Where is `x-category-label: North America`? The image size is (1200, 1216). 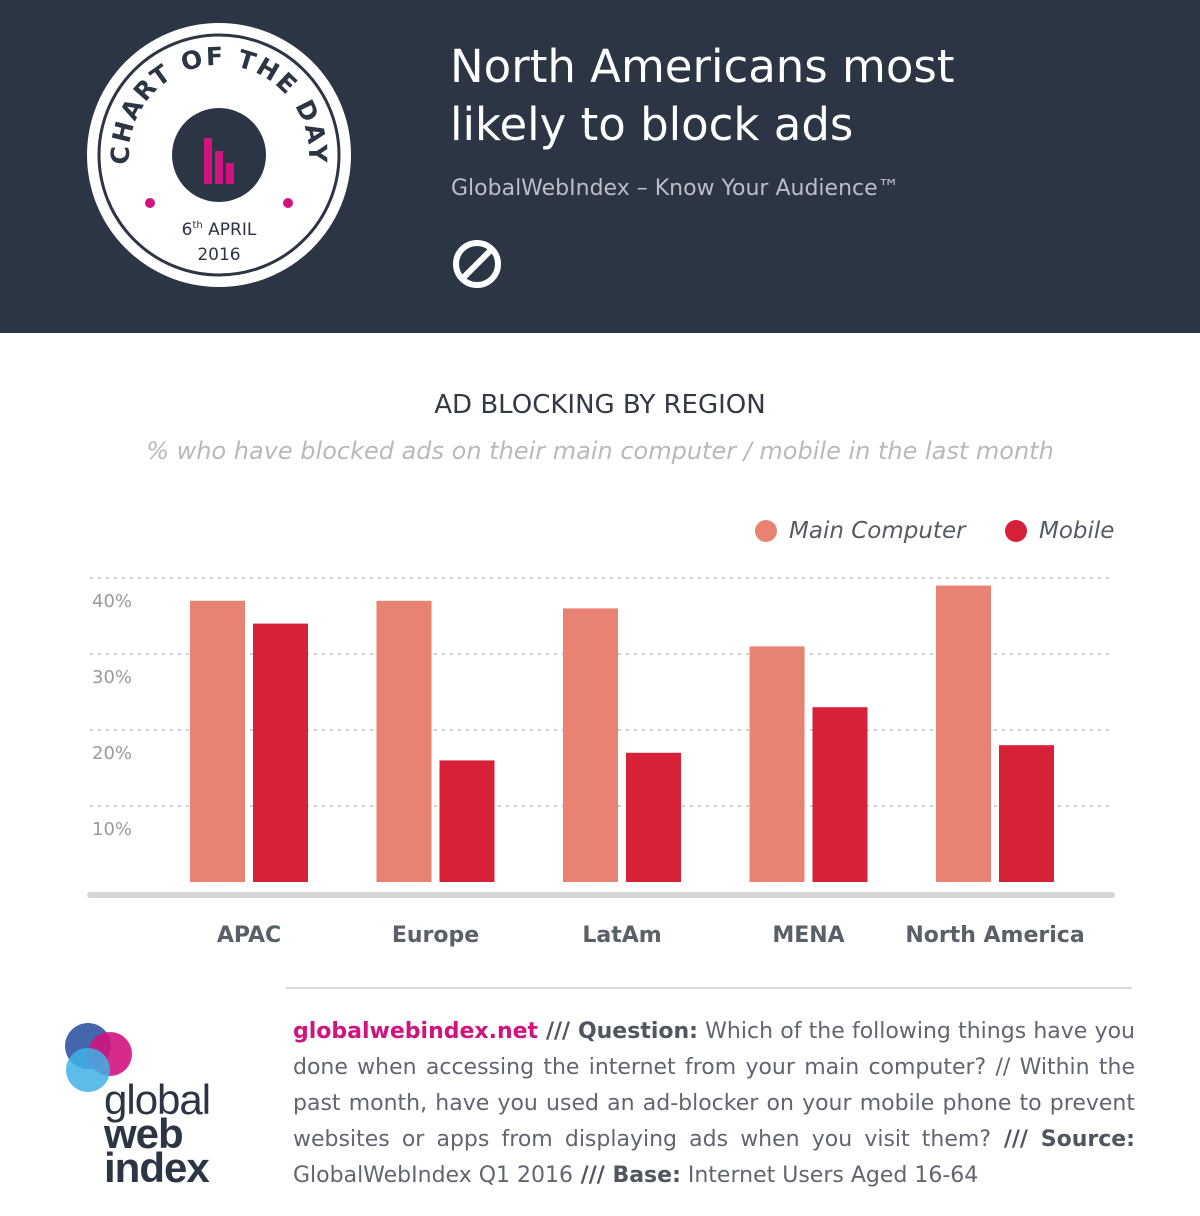
x-category-label: North America is located at coordinates (994, 935).